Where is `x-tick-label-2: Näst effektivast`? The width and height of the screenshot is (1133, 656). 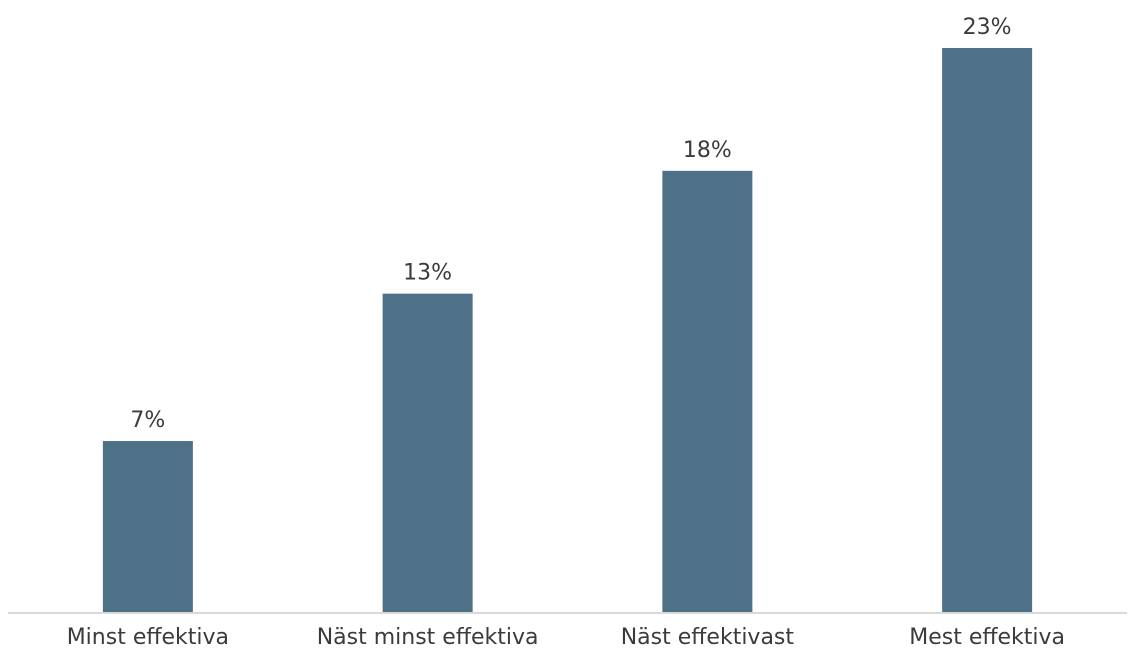 x-tick-label-2: Näst effektivast is located at coordinates (708, 637).